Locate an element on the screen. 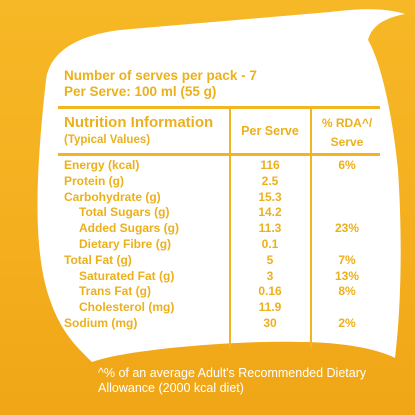 The image size is (415, 415). nutrient-row: Carbohydrate (g) 15.3 is located at coordinates (207, 197).